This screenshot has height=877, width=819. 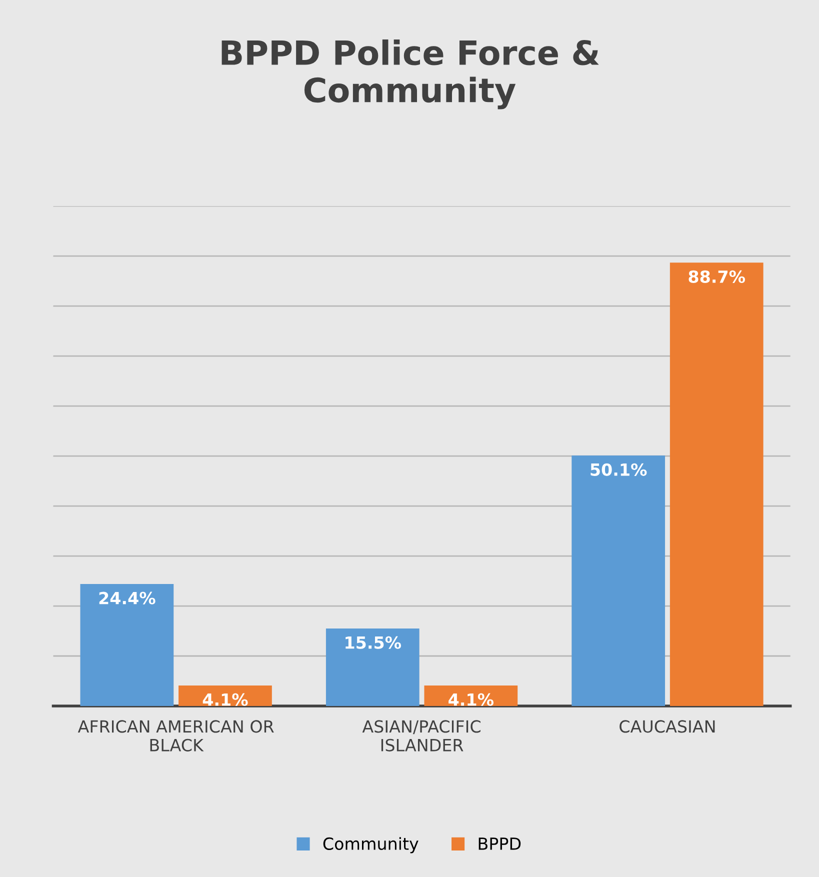 What do you see at coordinates (421, 736) in the screenshot?
I see `x-tick-label: ASIAN/PACIFIC ISLANDER` at bounding box center [421, 736].